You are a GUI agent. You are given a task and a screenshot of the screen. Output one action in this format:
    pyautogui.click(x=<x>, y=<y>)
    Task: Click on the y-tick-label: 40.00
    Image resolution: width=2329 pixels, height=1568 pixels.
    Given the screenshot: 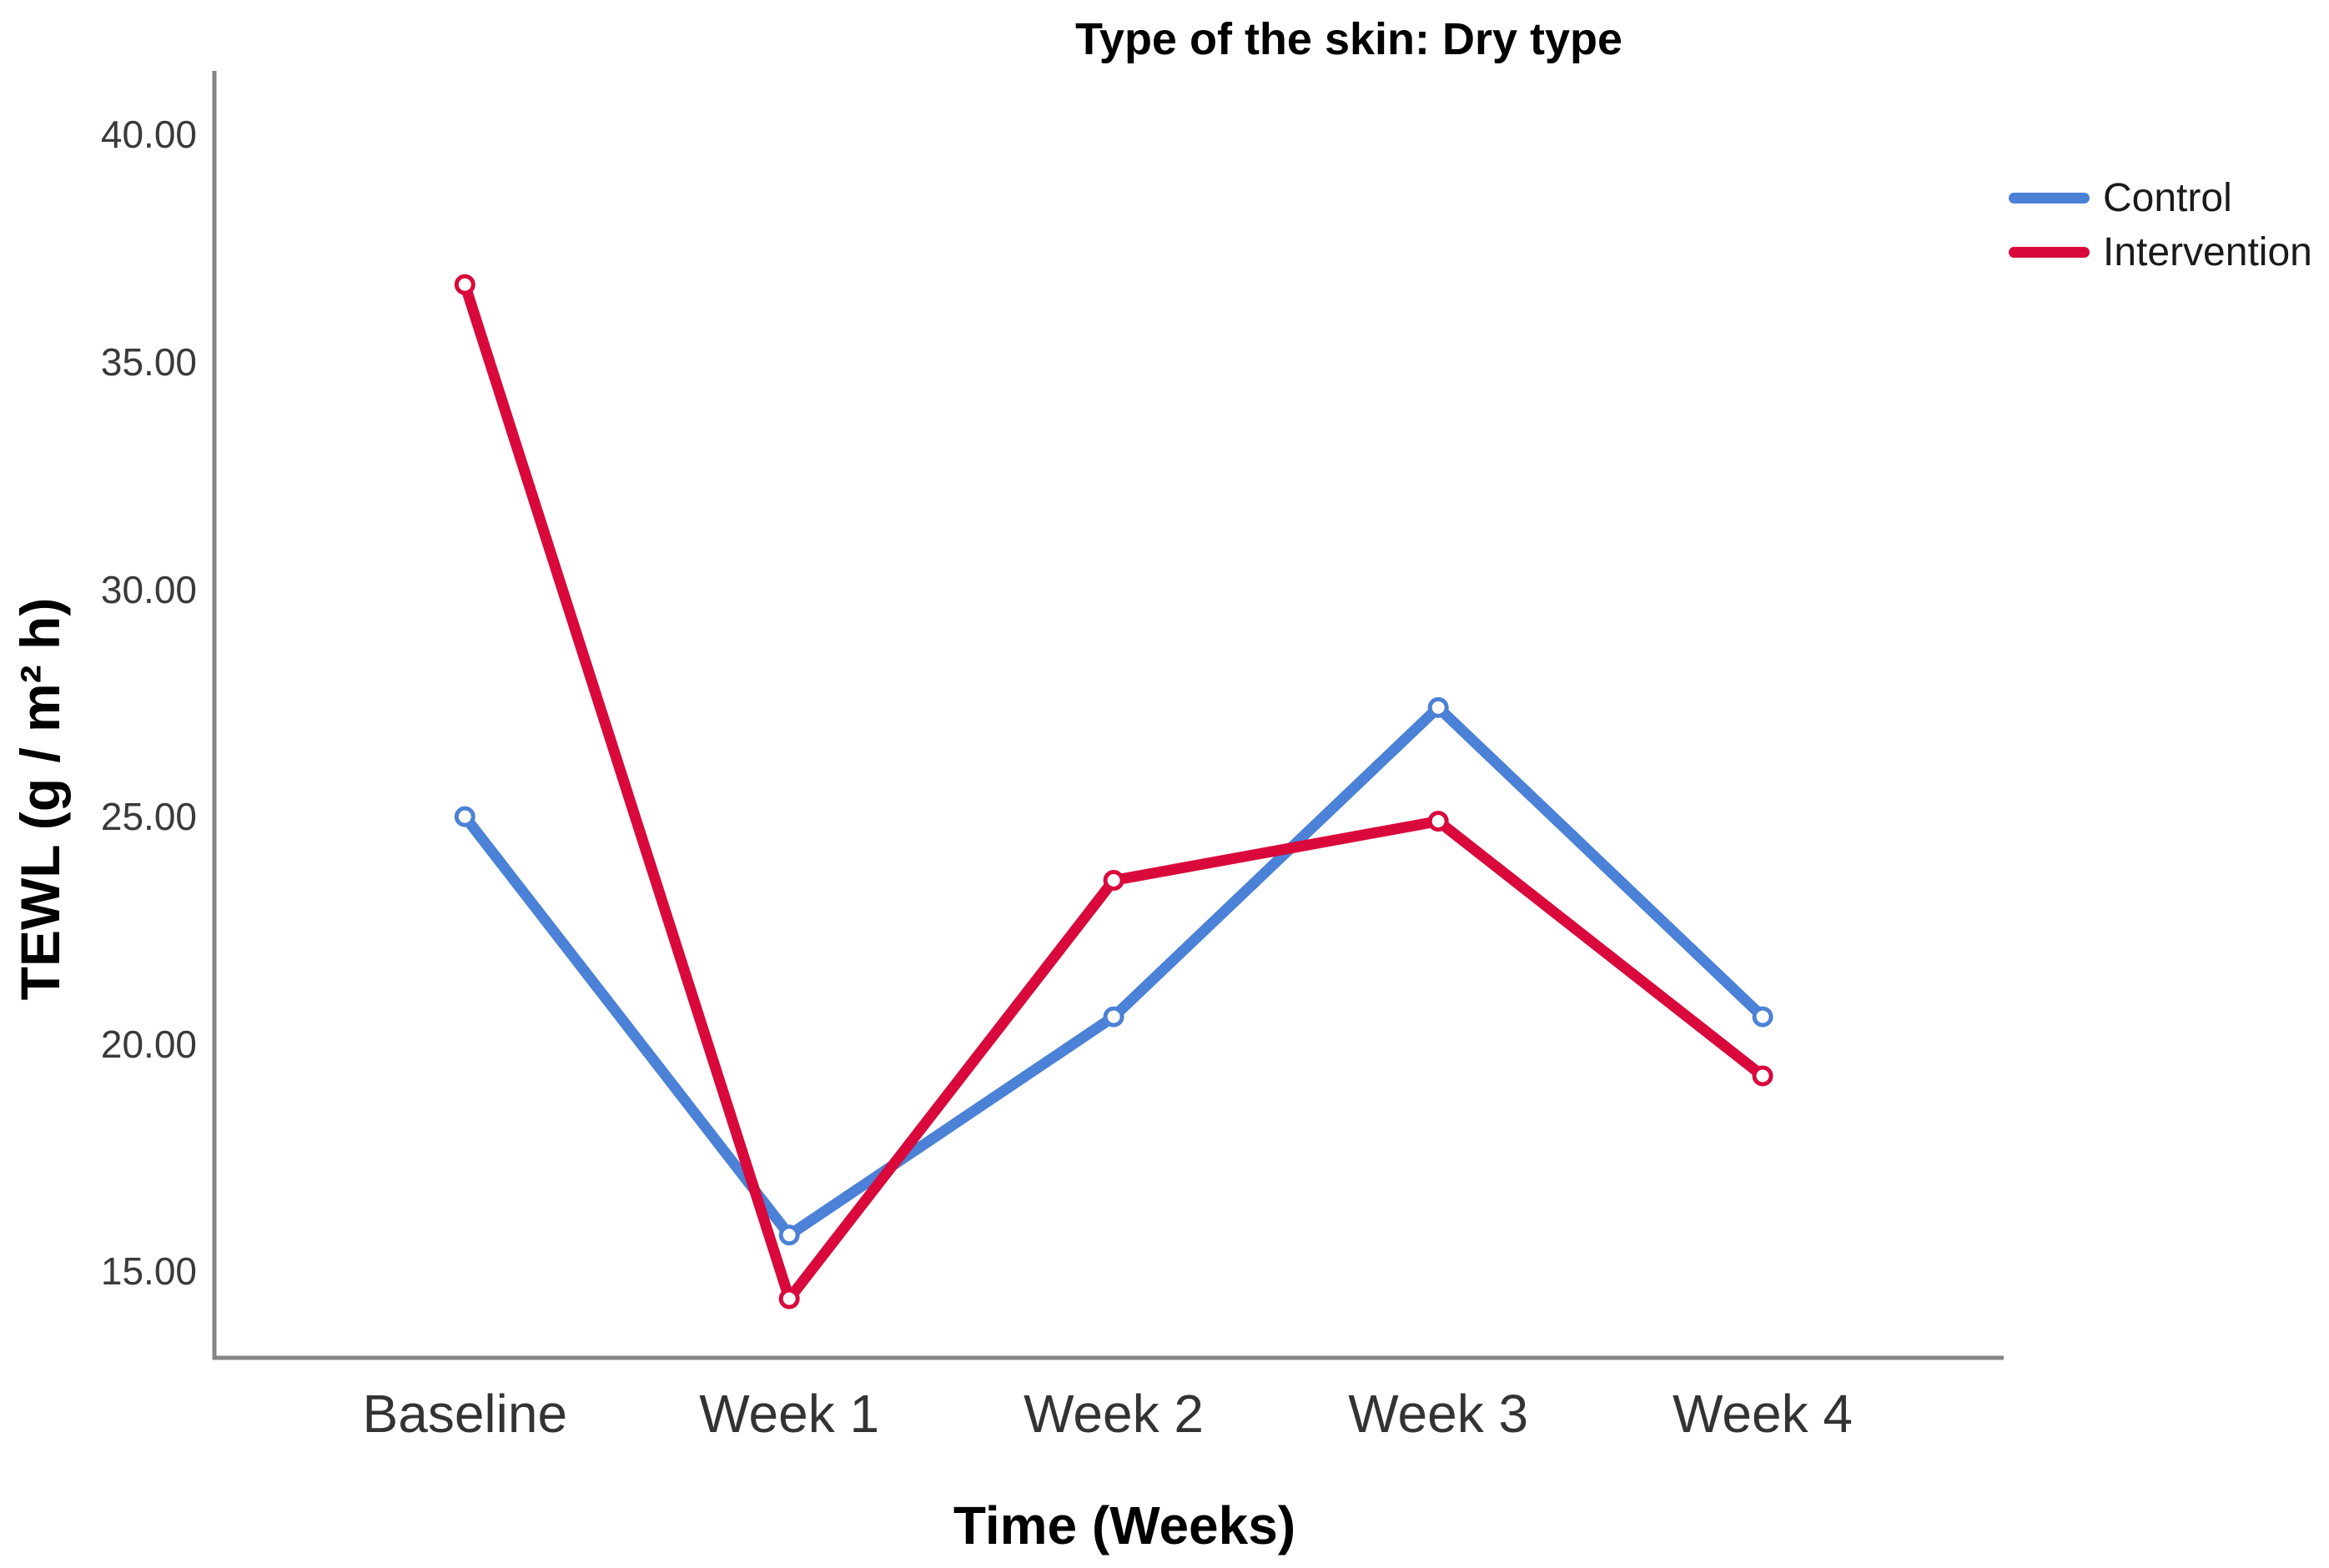 What is the action you would take?
    pyautogui.click(x=148, y=135)
    